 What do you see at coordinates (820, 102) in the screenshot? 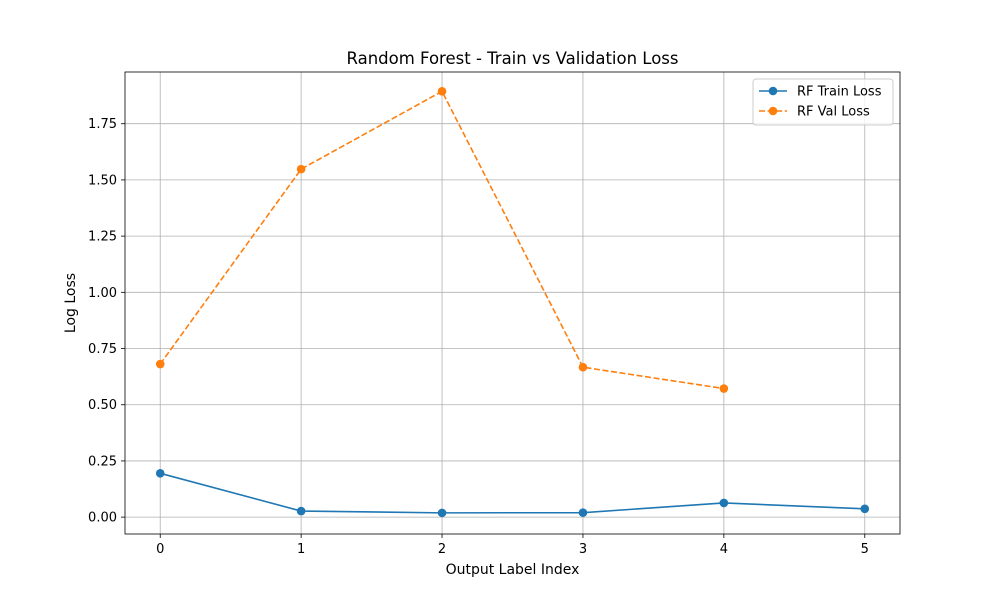
I see `legend-items: RF Train Loss RF Val Loss` at bounding box center [820, 102].